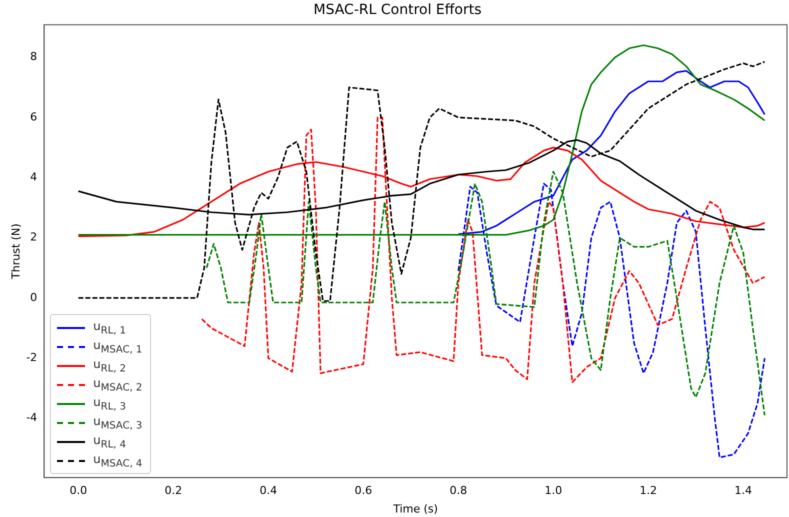  I want to click on y-tick-label: 4, so click(34, 177).